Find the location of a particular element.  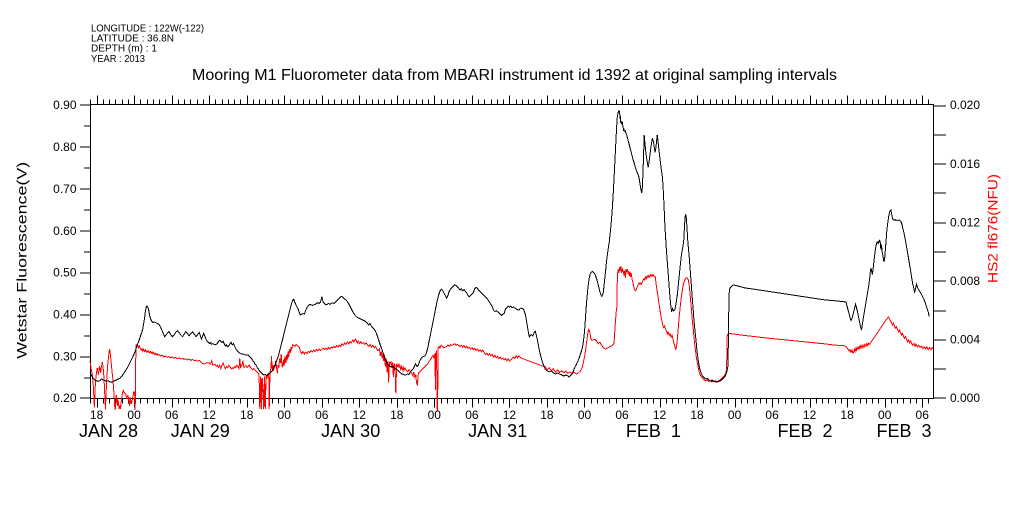

svg-text: Wetstar Fluorescence(V) is located at coordinates (22, 260).